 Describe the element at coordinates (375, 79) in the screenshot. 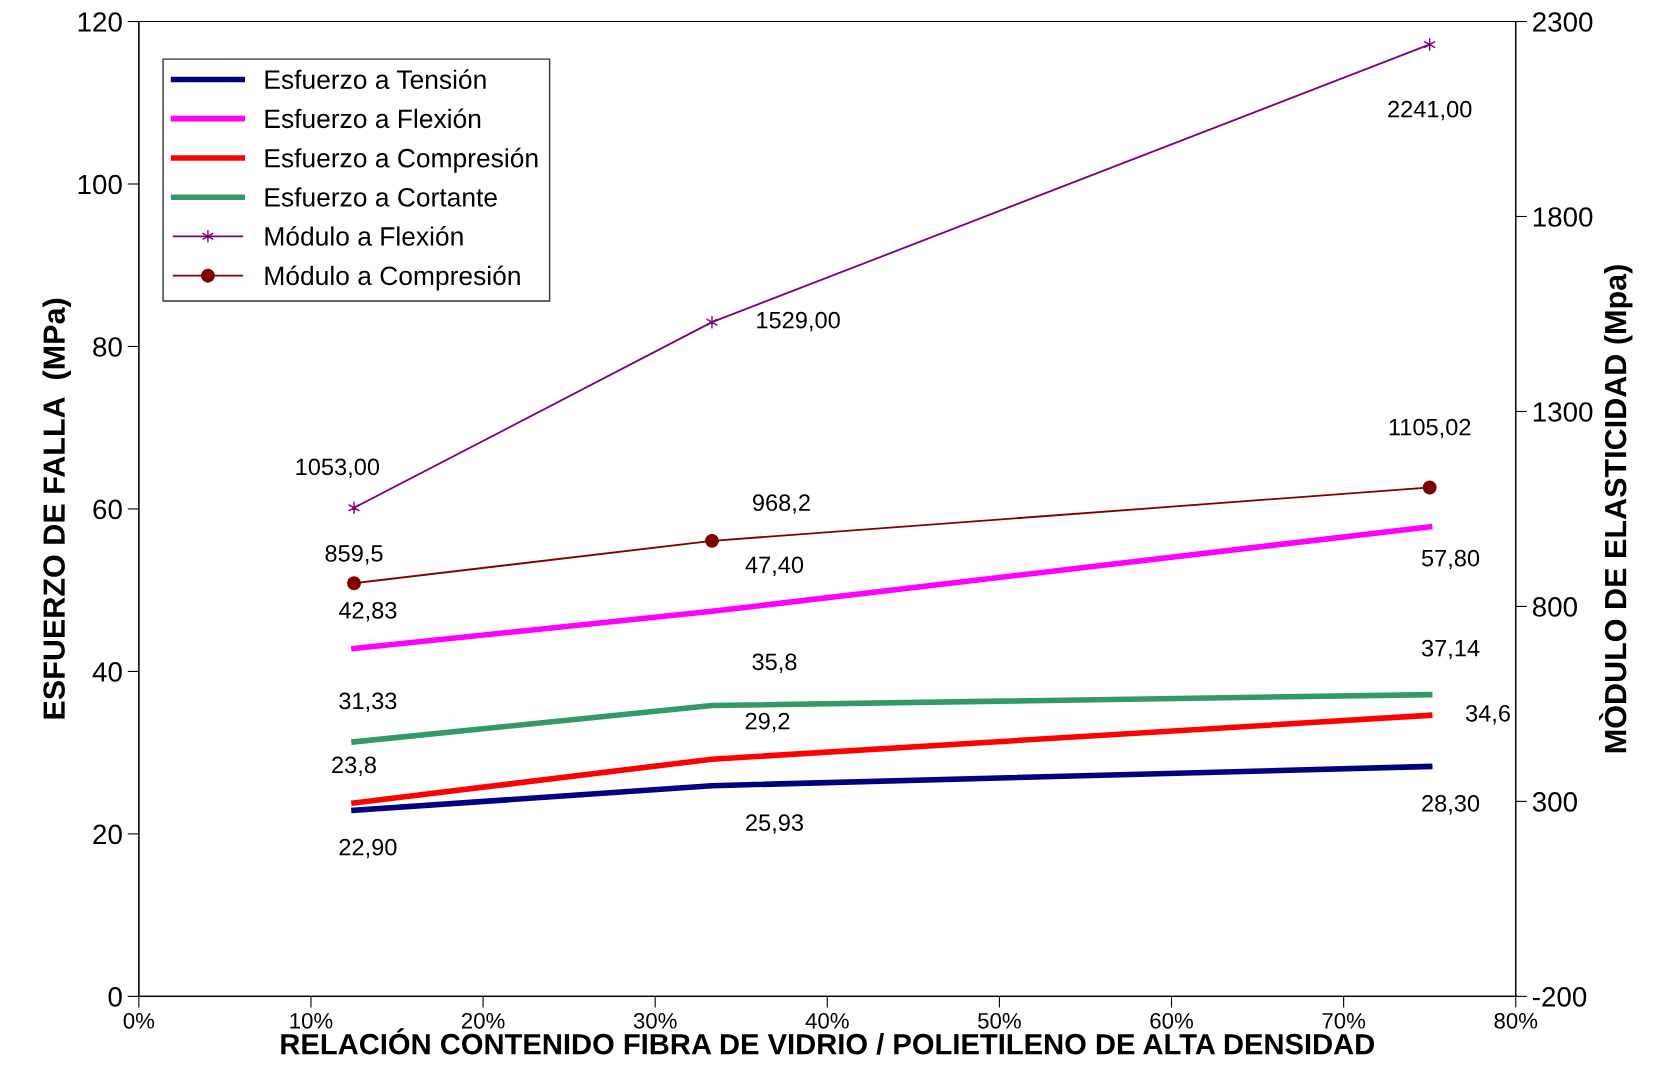

I see `legend-label: Esfuerzo a Tensión` at that location.